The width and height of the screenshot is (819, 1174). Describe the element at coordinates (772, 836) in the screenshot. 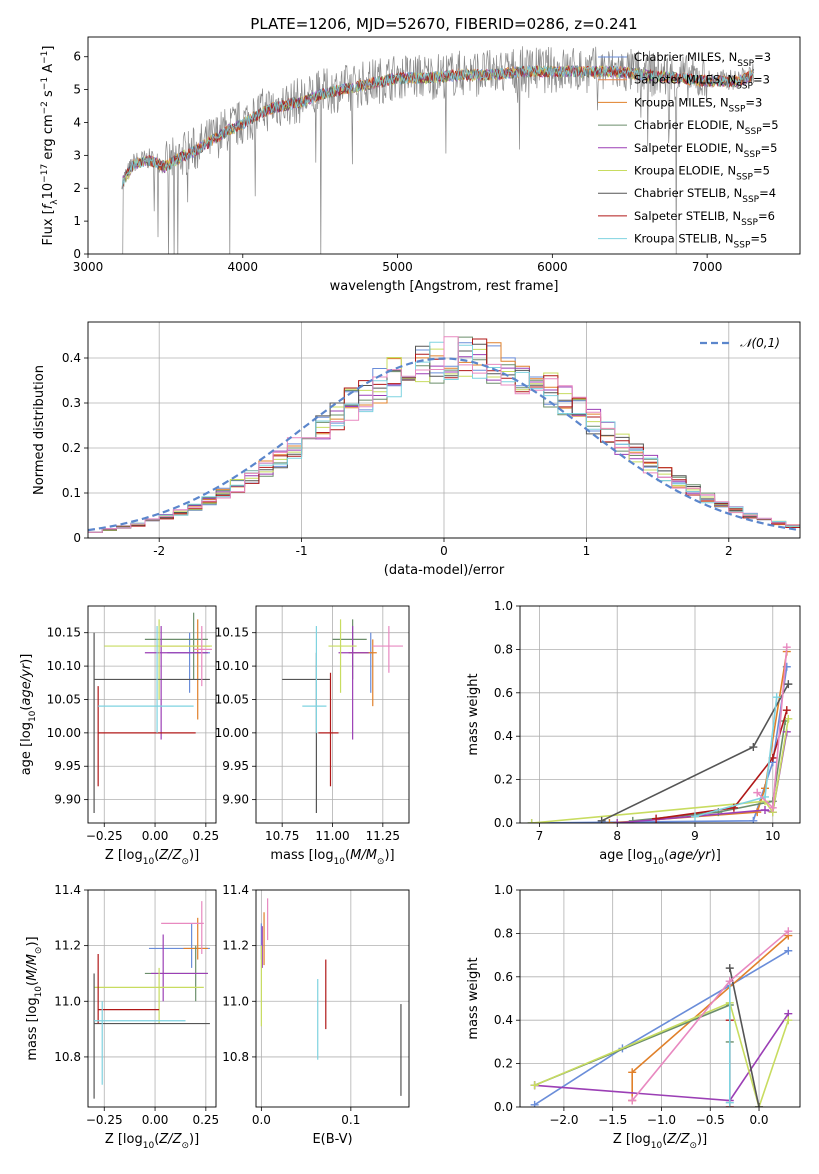

I see `x-tick-label: 10` at that location.